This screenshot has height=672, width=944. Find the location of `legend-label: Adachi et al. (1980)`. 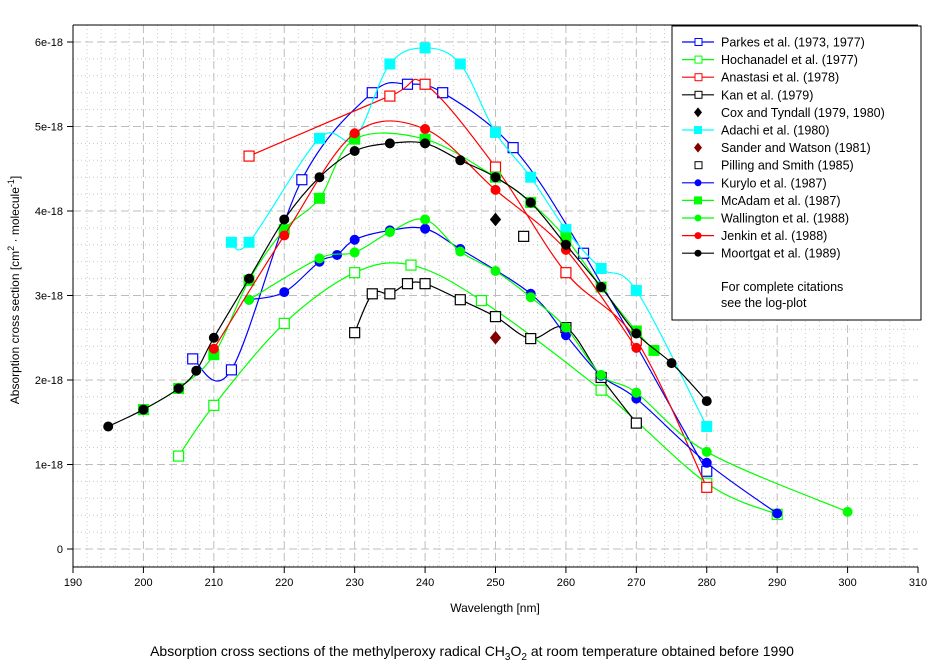

legend-label: Adachi et al. (1980) is located at coordinates (775, 131).